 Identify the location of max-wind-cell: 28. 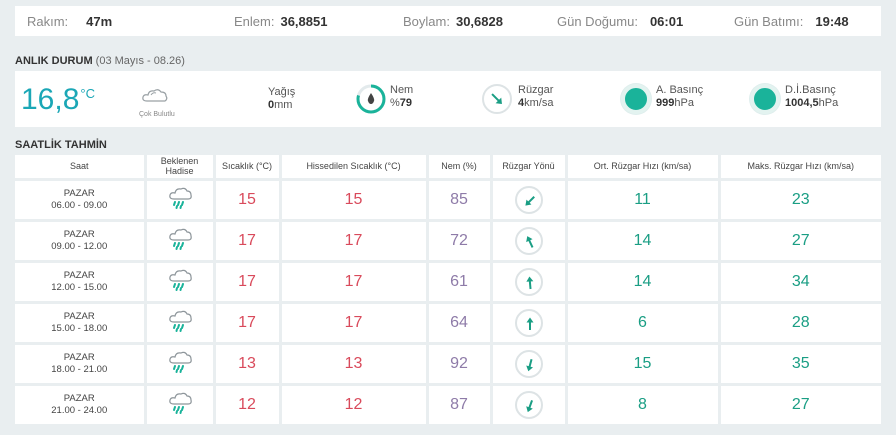
(800, 323).